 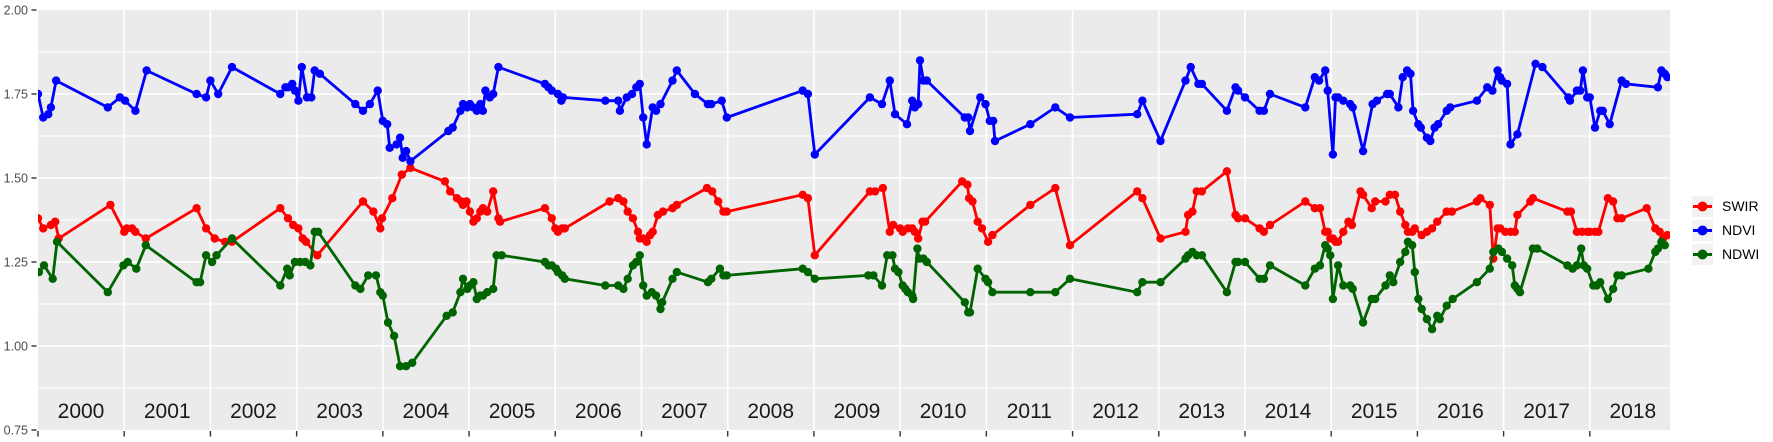 I want to click on y-axis-tick-label: 1.25, so click(x=16, y=263).